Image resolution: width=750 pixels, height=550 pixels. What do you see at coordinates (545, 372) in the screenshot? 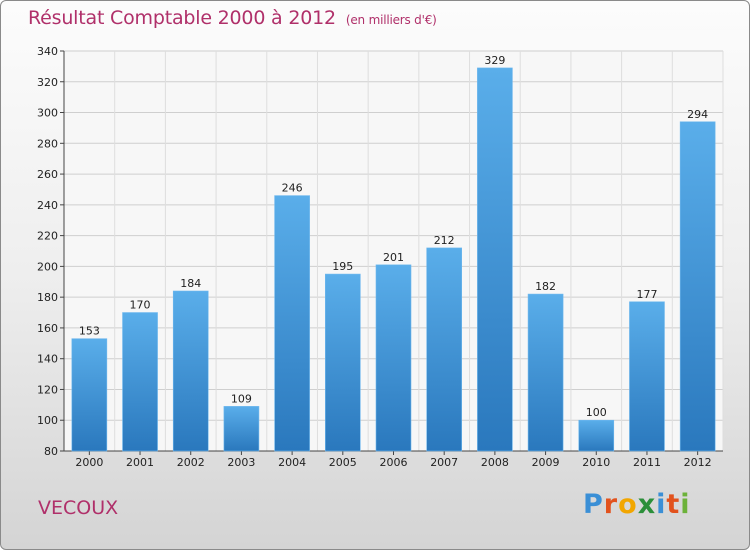
I see `bar-2009` at bounding box center [545, 372].